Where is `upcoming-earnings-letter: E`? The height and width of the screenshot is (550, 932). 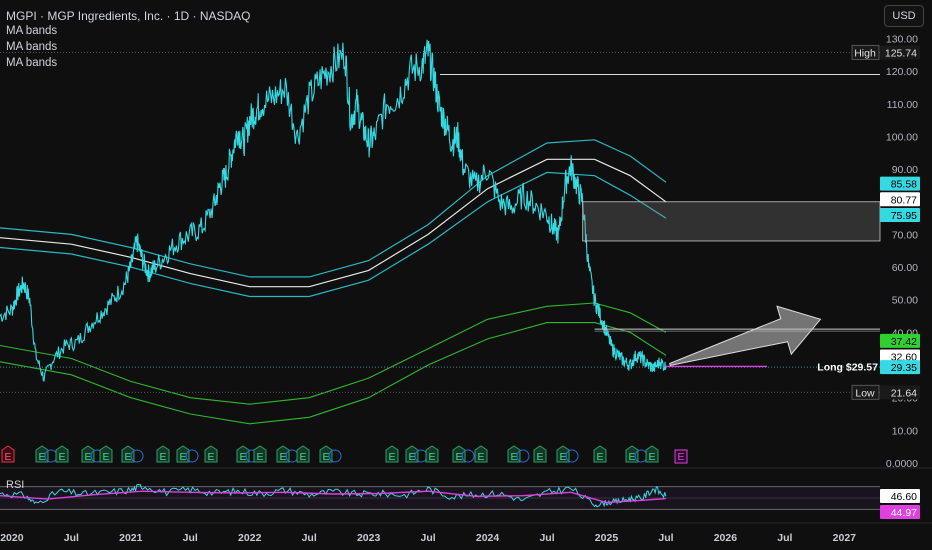 upcoming-earnings-letter: E is located at coordinates (680, 457).